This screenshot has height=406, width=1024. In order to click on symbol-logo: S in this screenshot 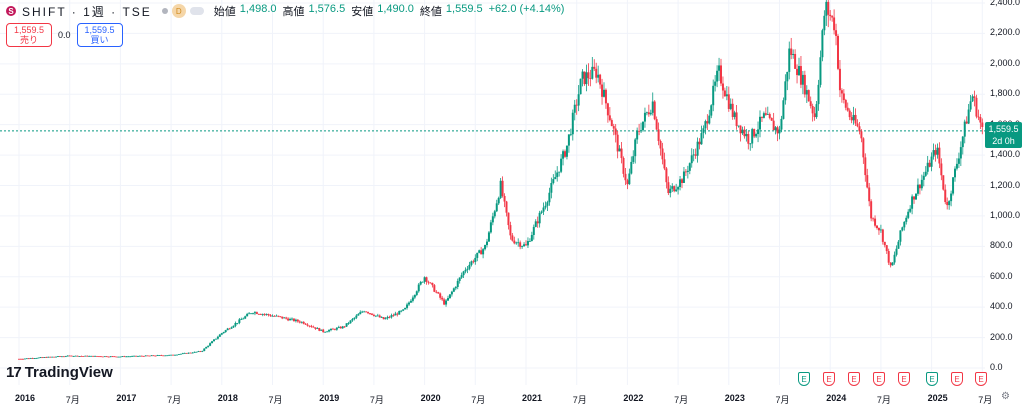, I will do `click(11, 11)`.